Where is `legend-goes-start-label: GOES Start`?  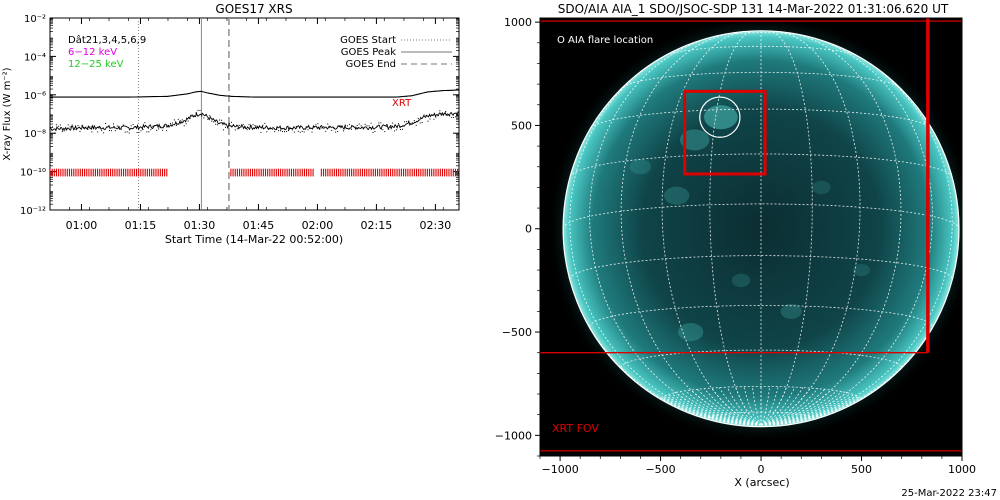
legend-goes-start-label: GOES Start is located at coordinates (368, 40).